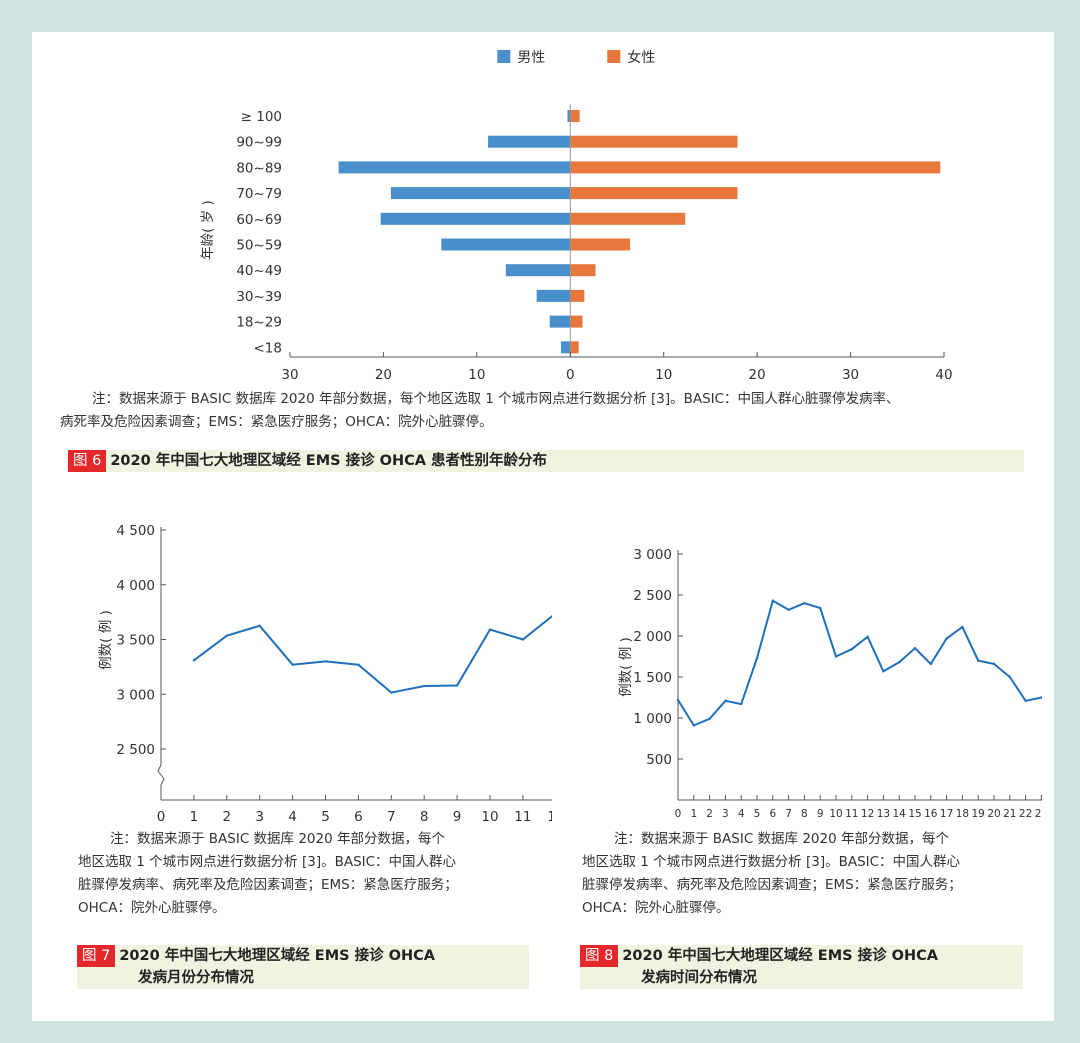 The image size is (1080, 1043). I want to click on fig8-caption: 图 8 2020 年中国七大地理区域经 EMS 接诊 OHCA 发病时间分布情况, so click(801, 967).